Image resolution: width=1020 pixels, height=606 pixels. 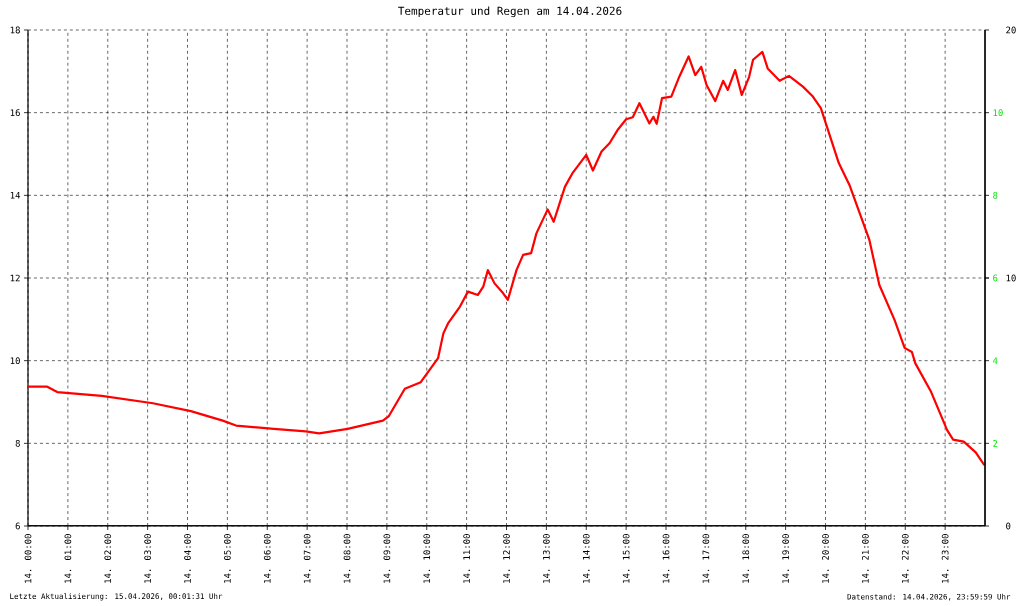 What do you see at coordinates (995, 278) in the screenshot?
I see `y3-tick-label: 6` at bounding box center [995, 278].